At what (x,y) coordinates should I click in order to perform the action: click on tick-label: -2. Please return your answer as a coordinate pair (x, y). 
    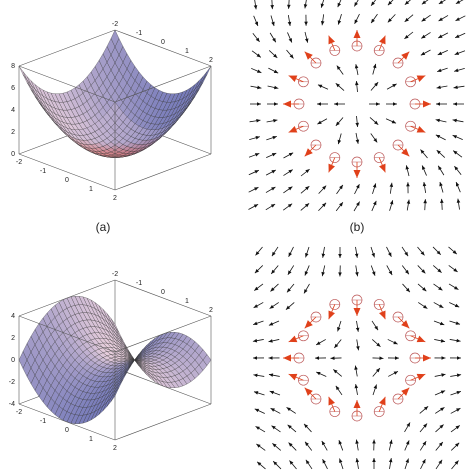
    Looking at the image, I should click on (12, 382).